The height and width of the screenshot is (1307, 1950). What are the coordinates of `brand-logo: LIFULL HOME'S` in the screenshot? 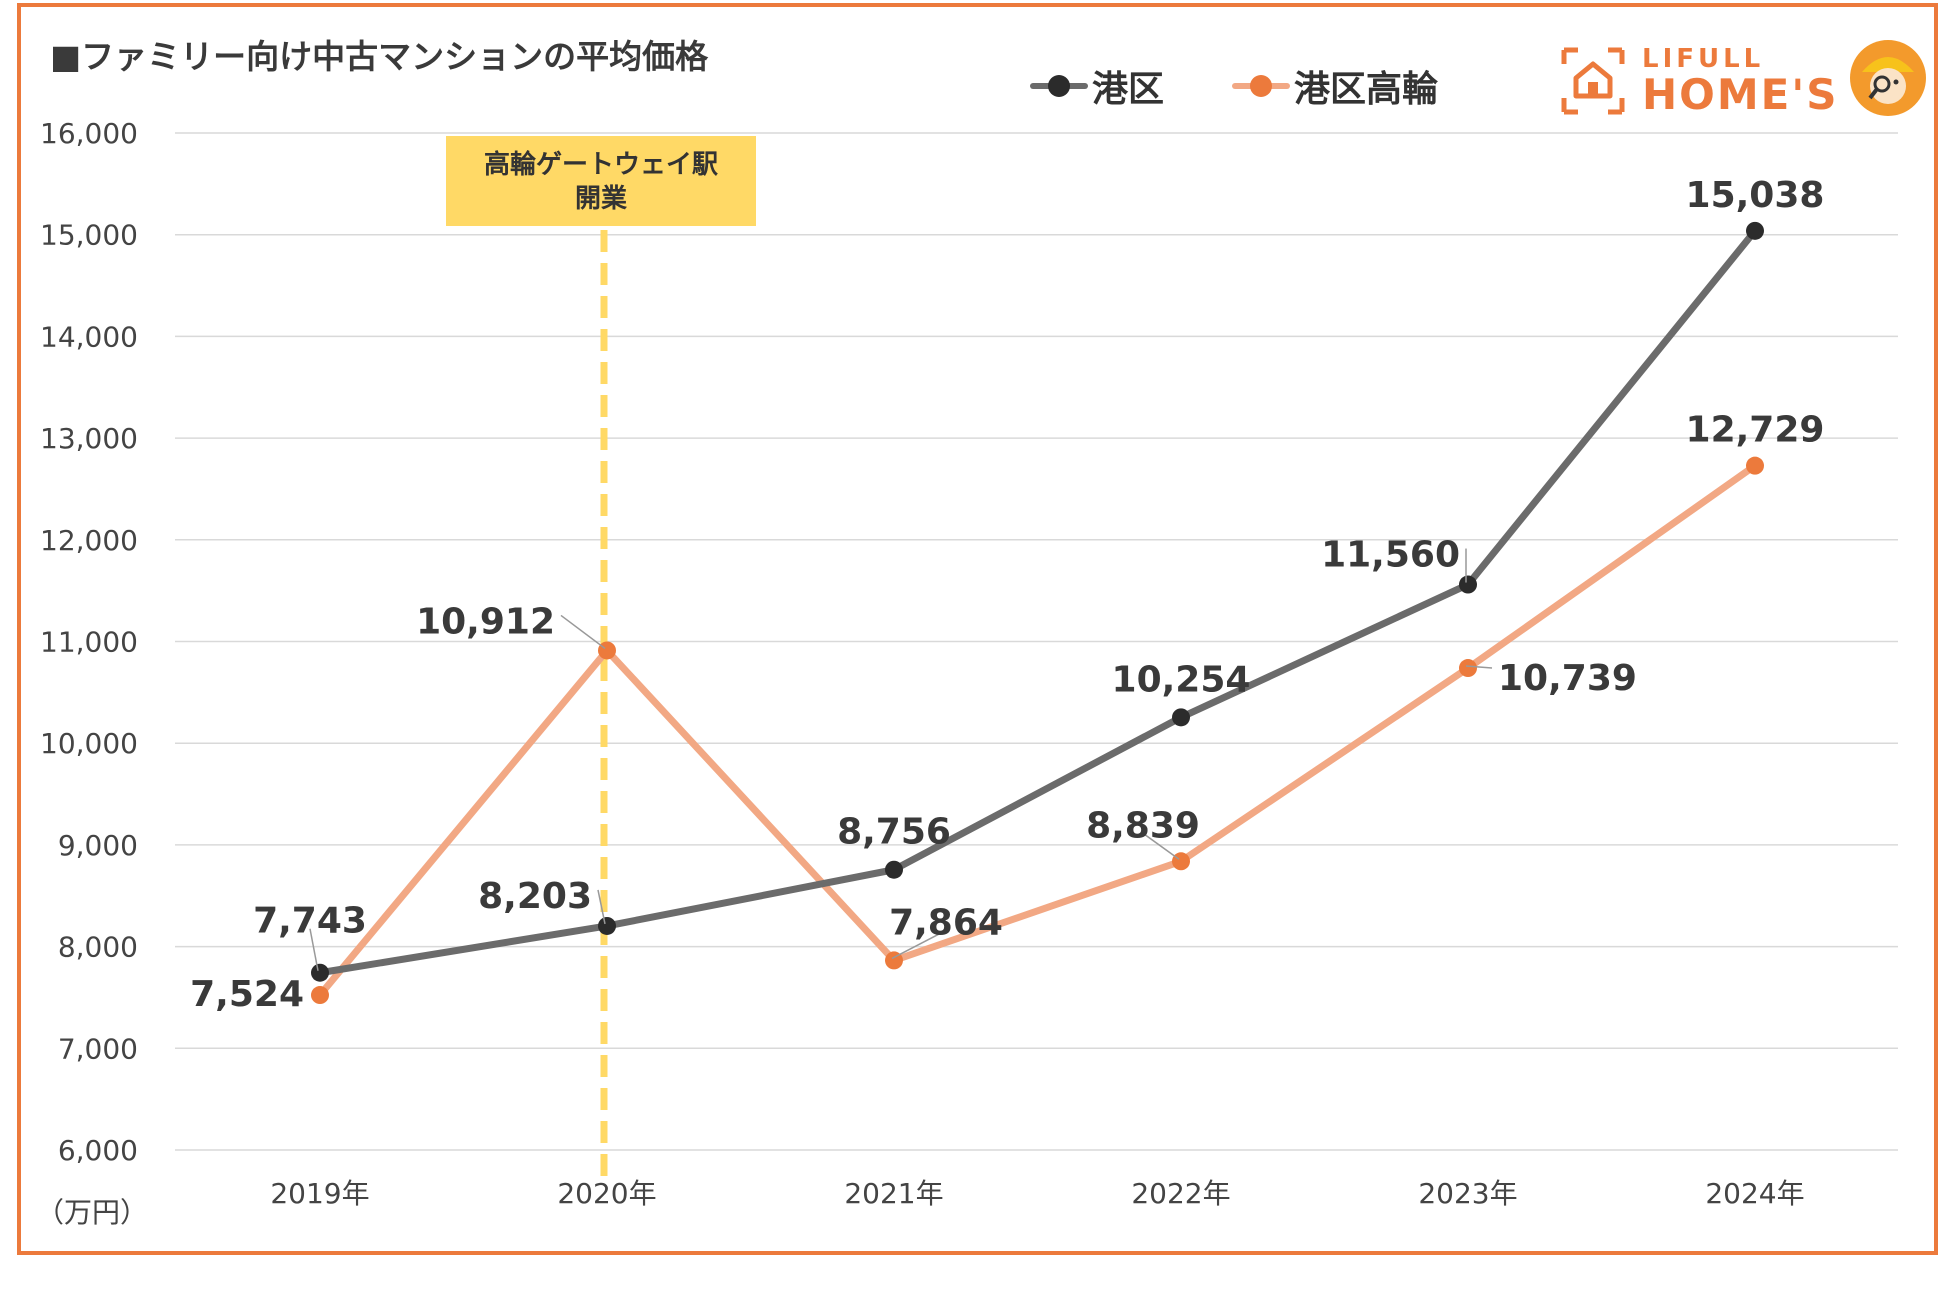 It's located at (1743, 83).